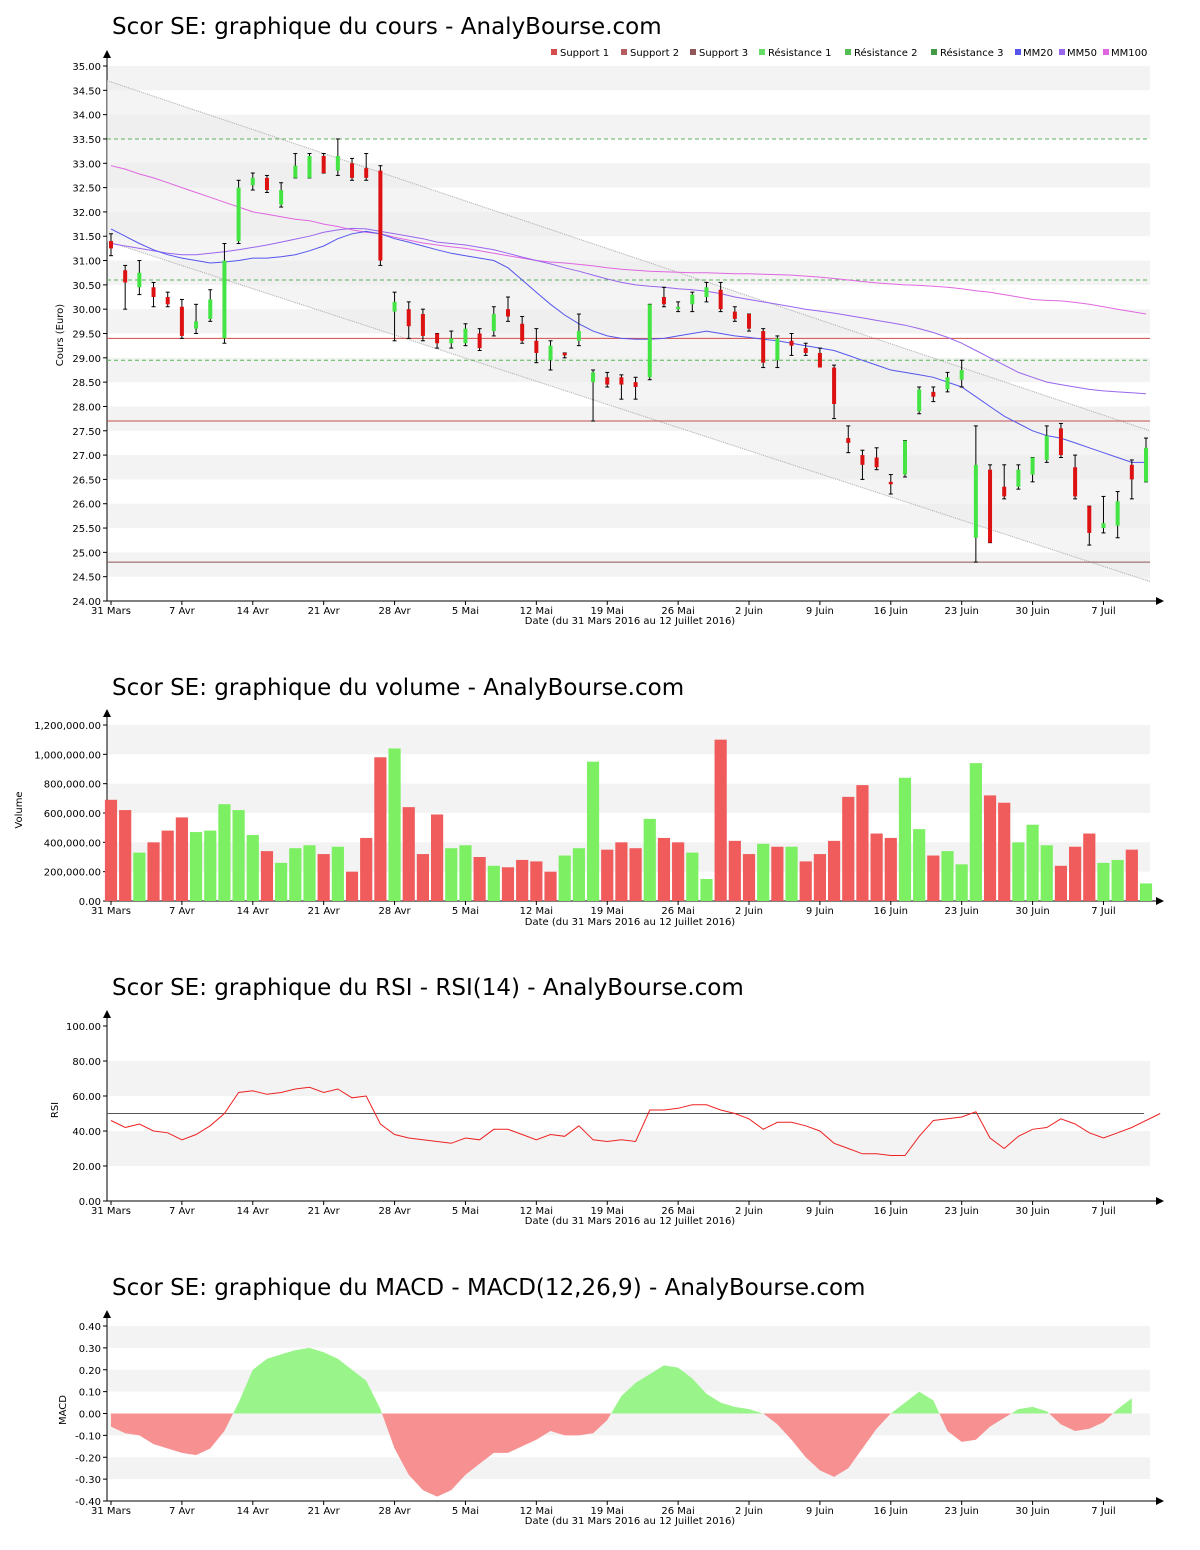 This screenshot has height=1550, width=1200. I want to click on price-x-tick-label: 2 Juin, so click(749, 611).